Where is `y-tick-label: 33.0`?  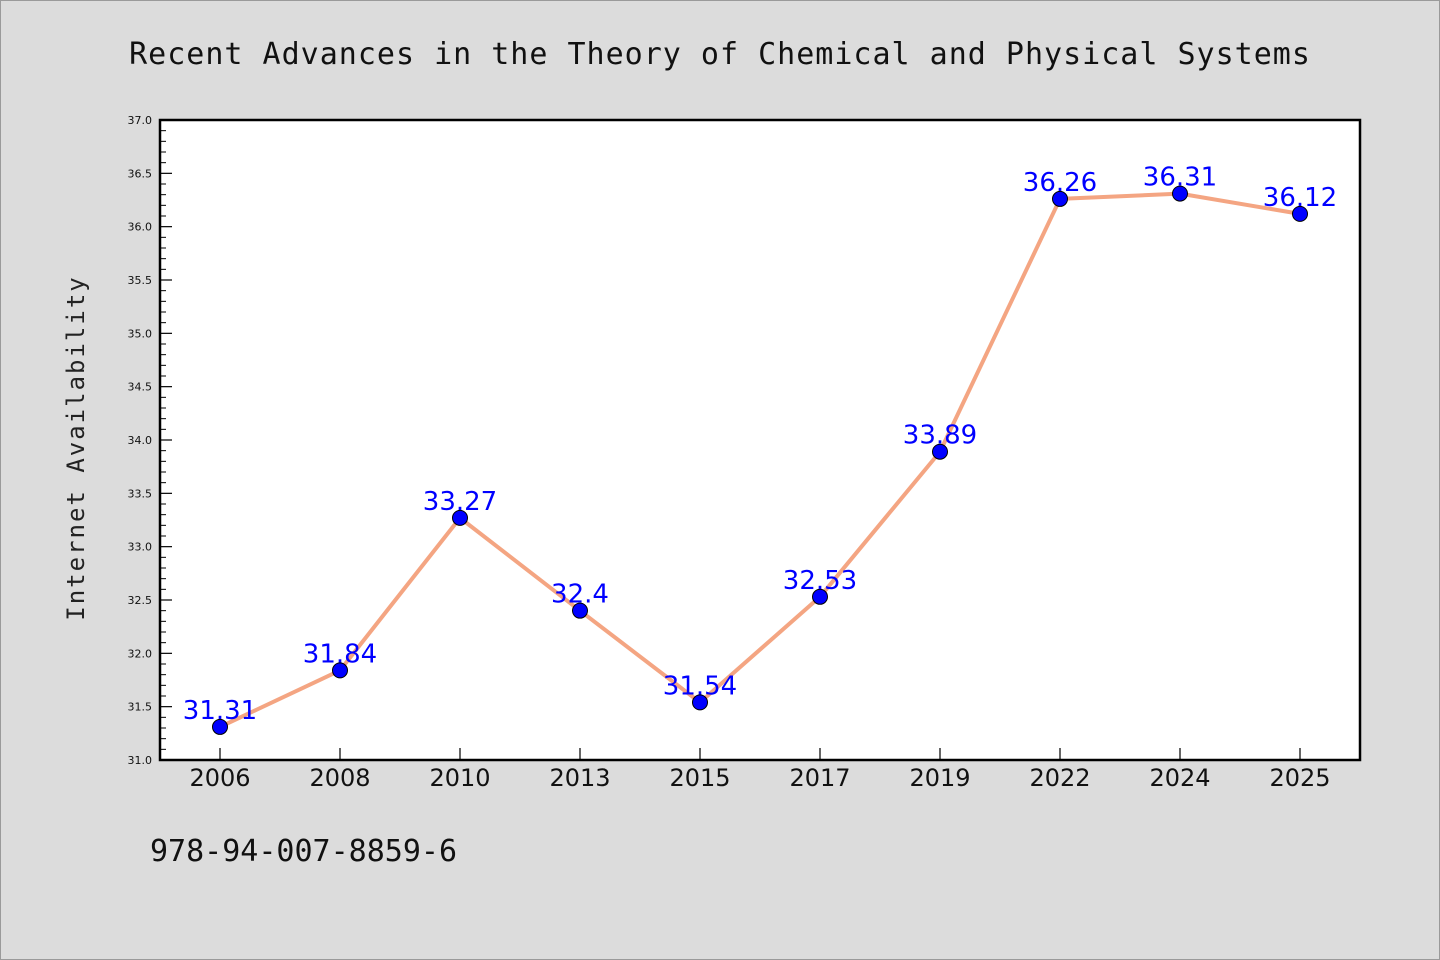 y-tick-label: 33.0 is located at coordinates (140, 547).